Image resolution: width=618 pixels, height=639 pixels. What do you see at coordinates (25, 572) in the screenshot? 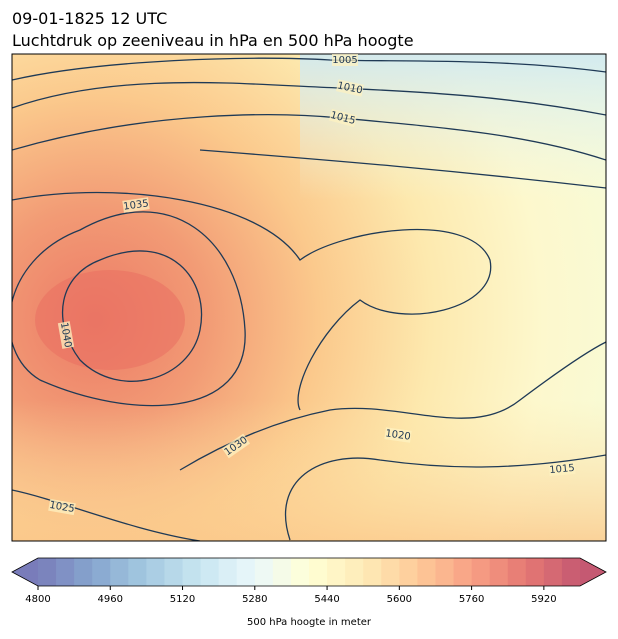
I see `colorbar-extend-low` at bounding box center [25, 572].